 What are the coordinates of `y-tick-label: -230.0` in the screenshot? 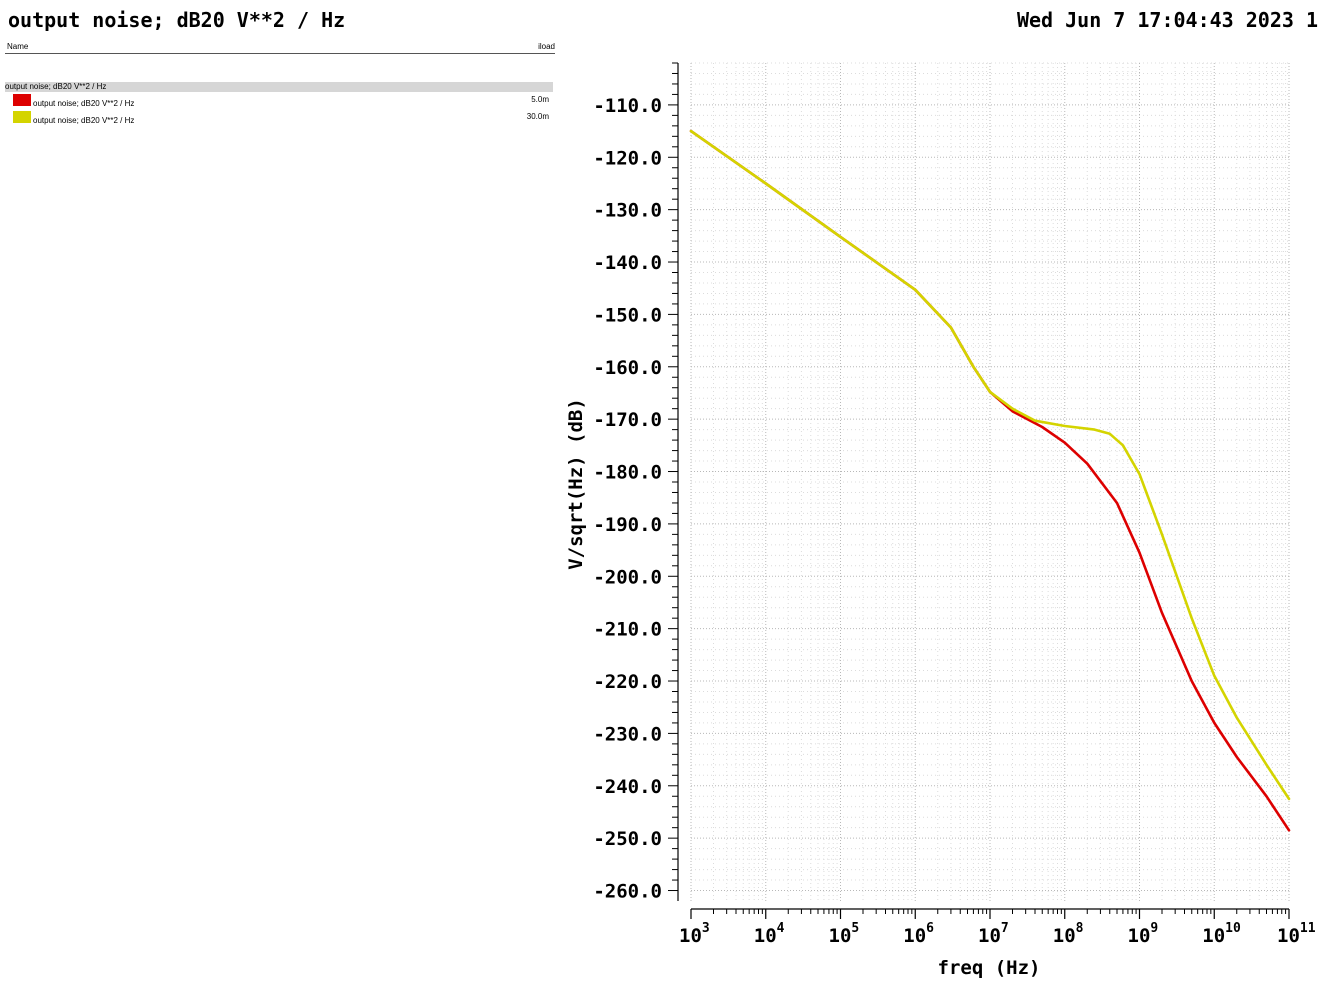 It's located at (627, 734).